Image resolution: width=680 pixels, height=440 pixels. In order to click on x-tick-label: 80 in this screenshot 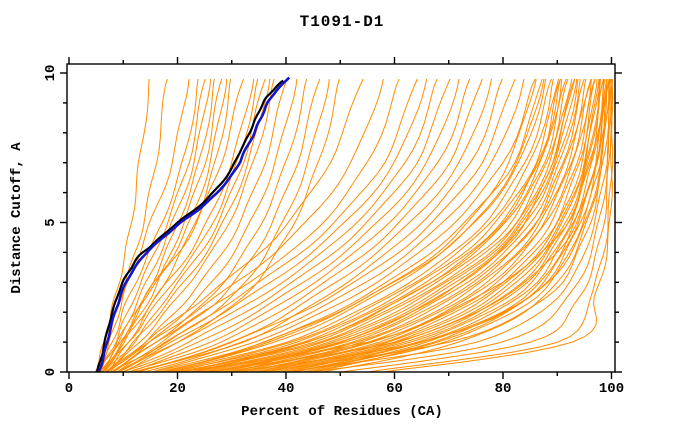, I will do `click(503, 389)`.